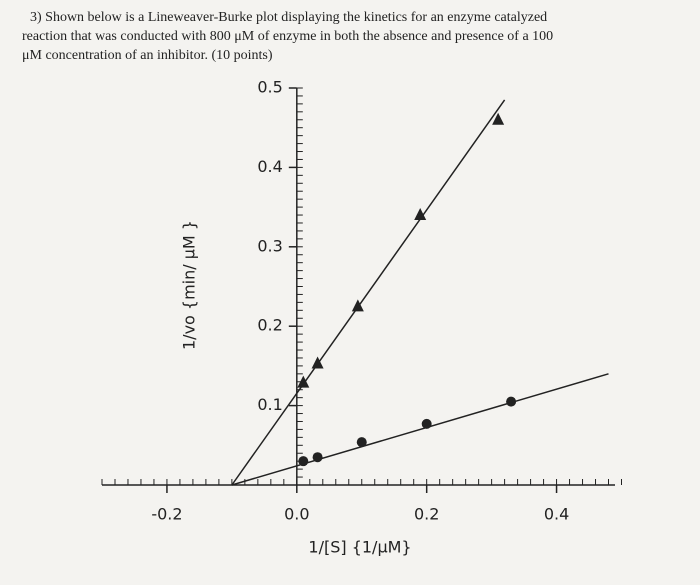 This screenshot has width=700, height=585. Describe the element at coordinates (166, 514) in the screenshot. I see `x-tick-label: -0.2` at that location.